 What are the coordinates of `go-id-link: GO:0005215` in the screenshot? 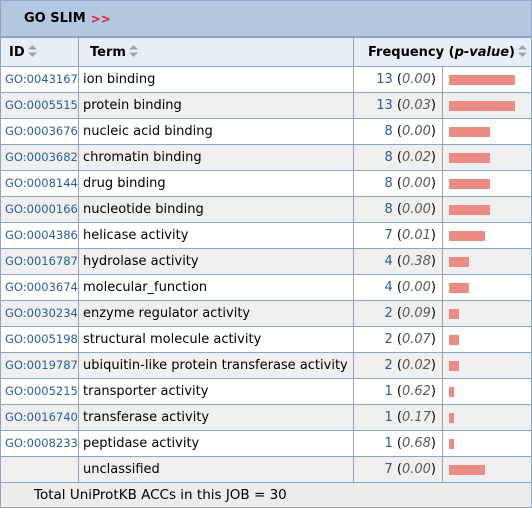 It's located at (41, 391).